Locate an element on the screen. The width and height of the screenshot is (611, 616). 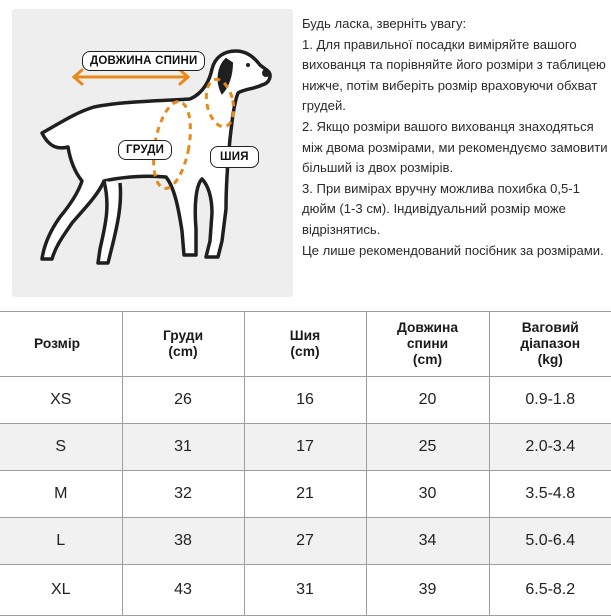
header-size: Розмір is located at coordinates (61, 344).